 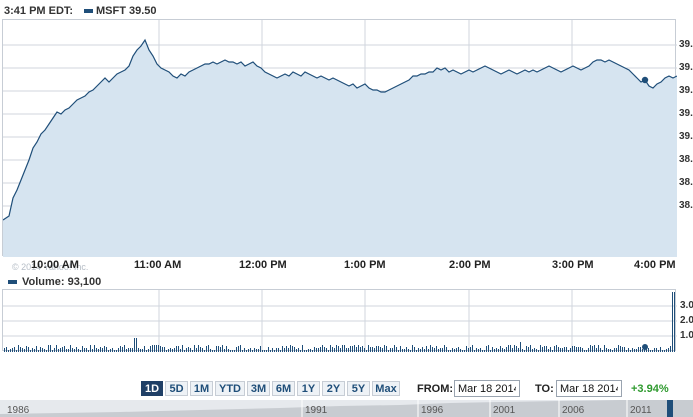 I want to click on range-button-1y: 1Y, so click(x=308, y=388).